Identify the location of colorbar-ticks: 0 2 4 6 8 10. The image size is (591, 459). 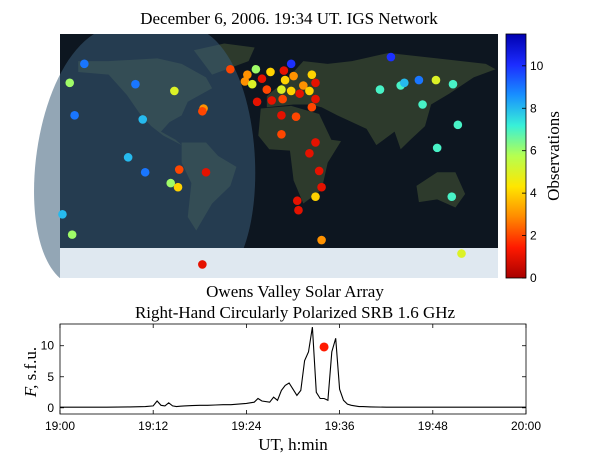
(533, 172).